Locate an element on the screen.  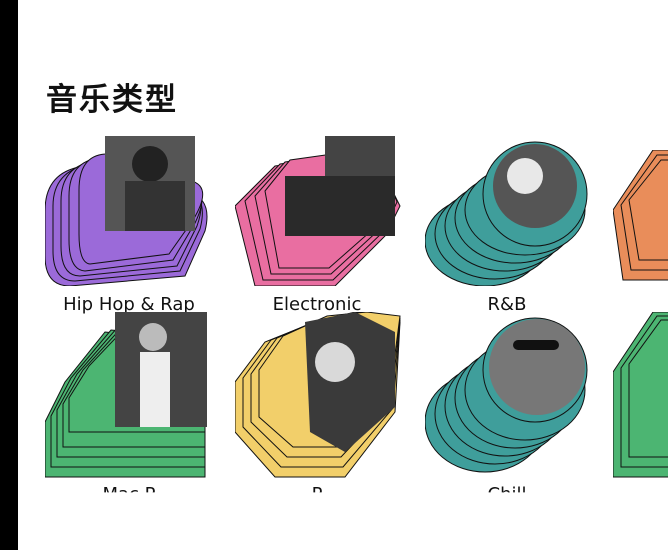
genre-label-electronic: Electronic is located at coordinates (317, 304).